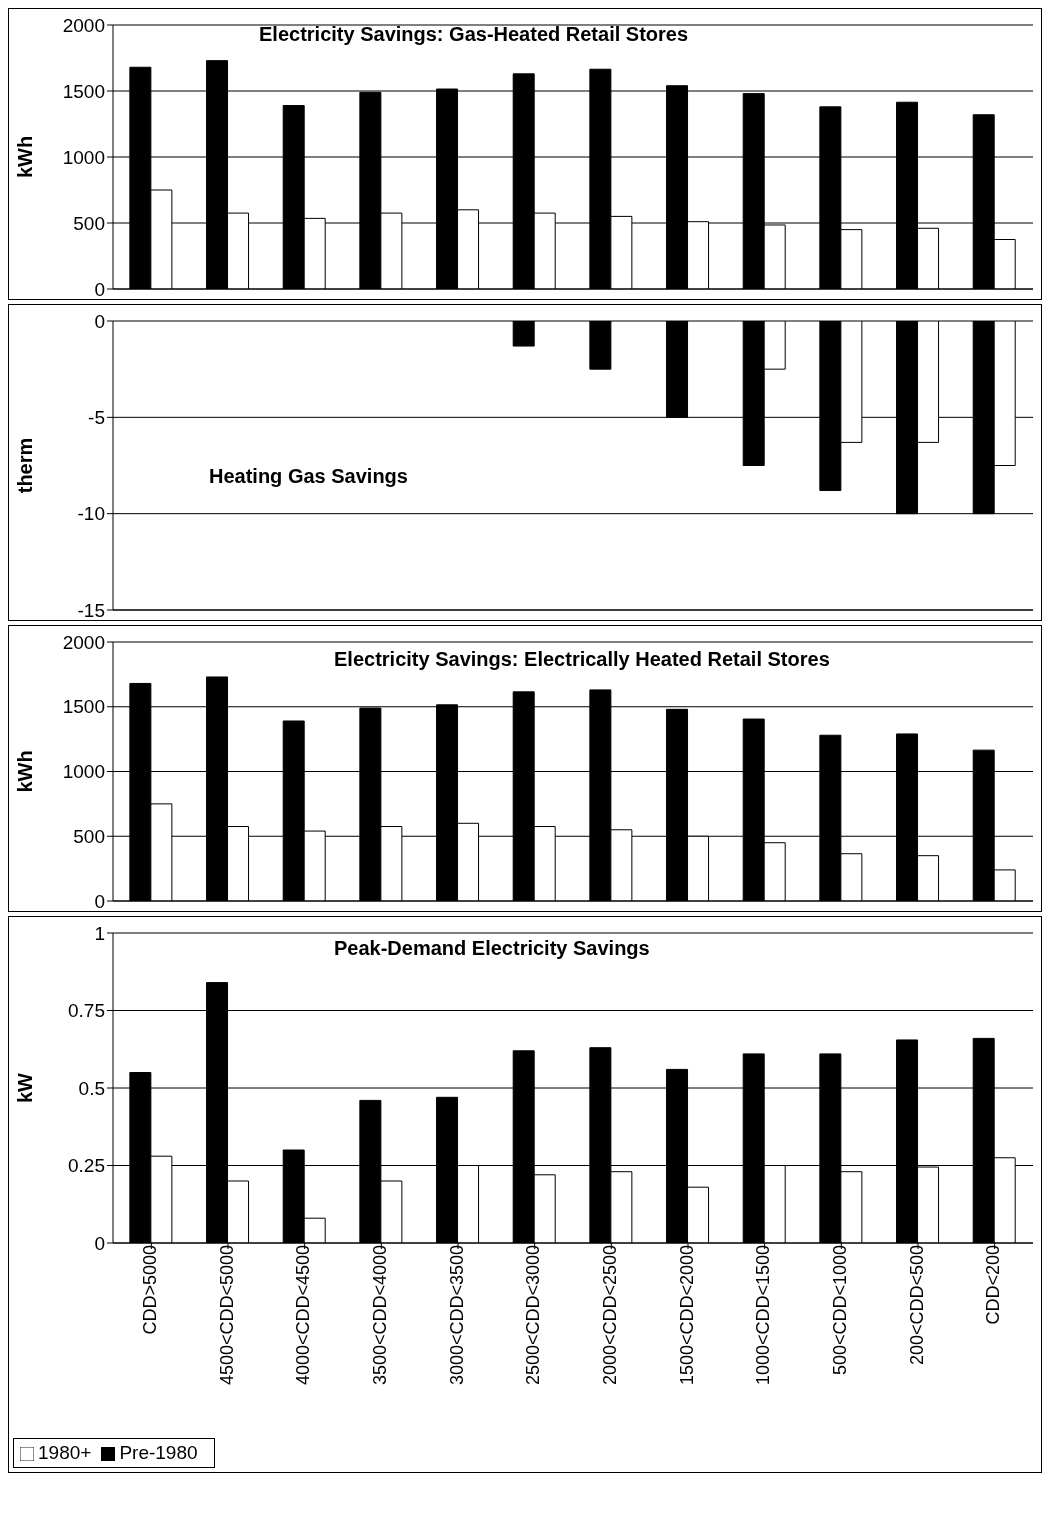 This screenshot has width=1056, height=1521. What do you see at coordinates (308, 476) in the screenshot?
I see `text: Heating Gas Savings` at bounding box center [308, 476].